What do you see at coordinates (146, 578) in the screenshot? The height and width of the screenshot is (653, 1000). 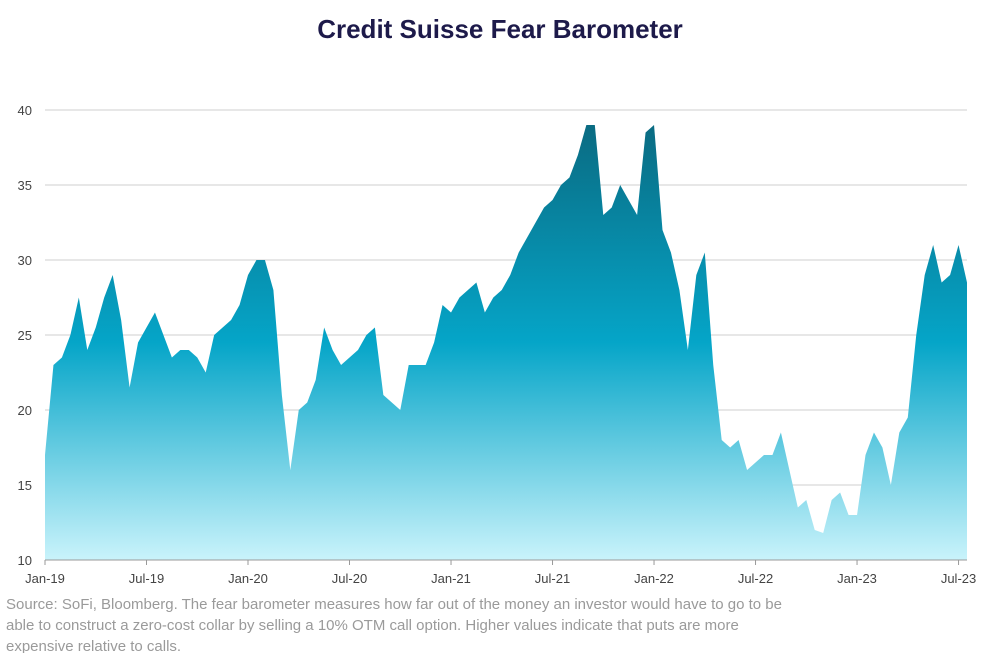 I see `x-tick-label: Jul-19` at bounding box center [146, 578].